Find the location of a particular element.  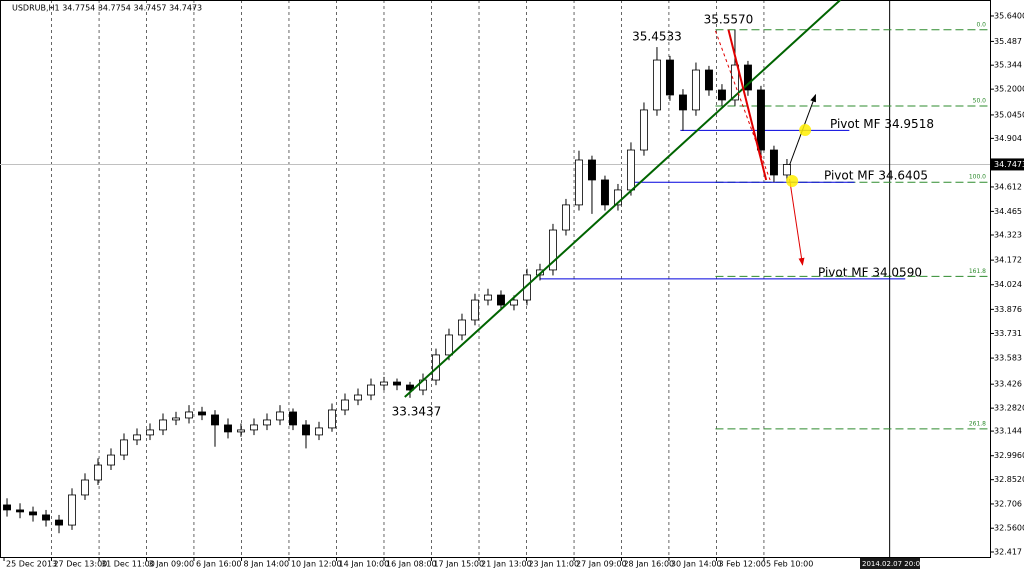

y-tick-label: 32.9960 is located at coordinates (1009, 455).